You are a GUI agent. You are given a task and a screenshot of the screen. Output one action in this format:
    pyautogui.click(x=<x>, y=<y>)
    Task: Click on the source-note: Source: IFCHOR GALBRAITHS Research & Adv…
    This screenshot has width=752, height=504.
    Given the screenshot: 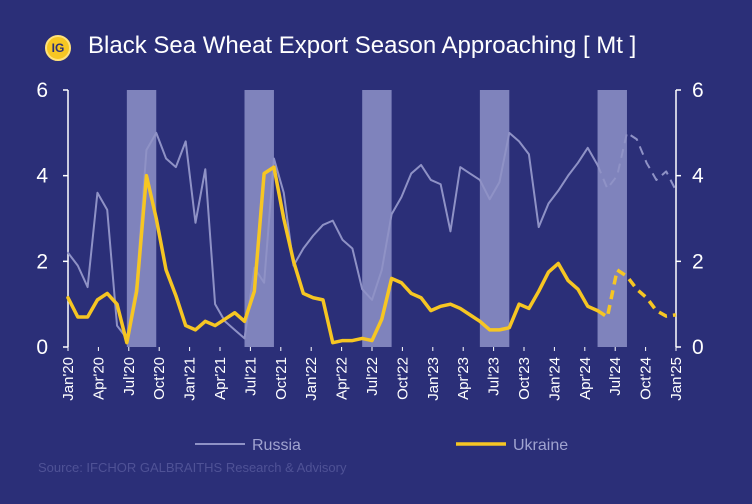 What is the action you would take?
    pyautogui.click(x=192, y=467)
    